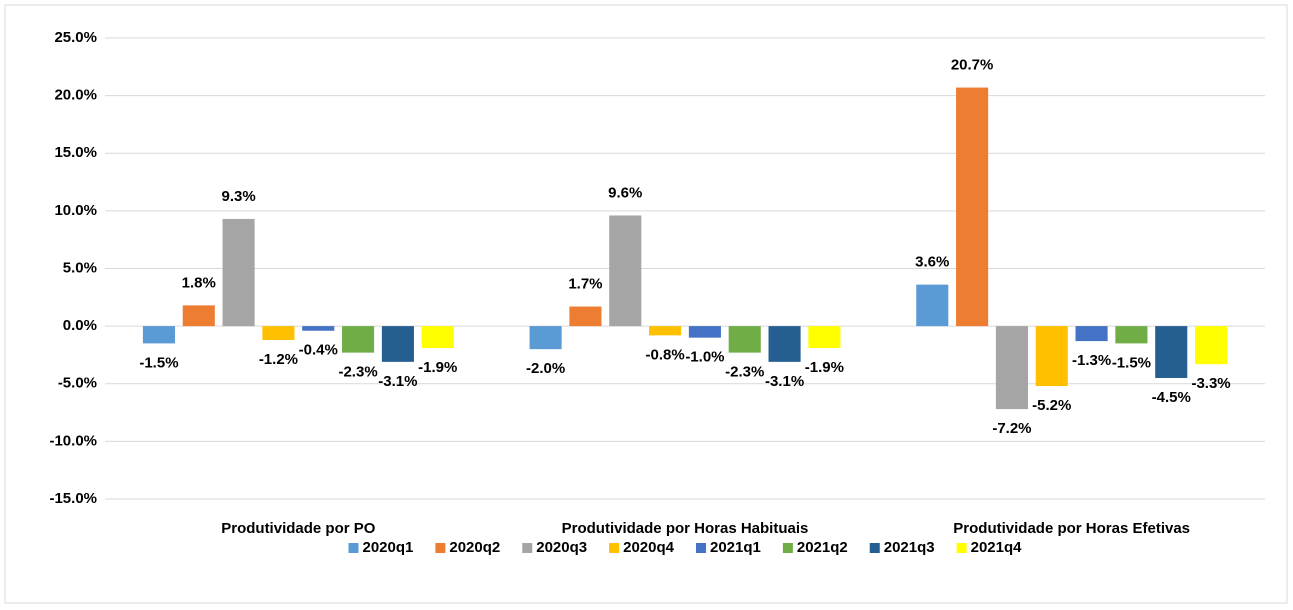  Describe the element at coordinates (75, 37) in the screenshot. I see `y-tick-label: 25.0%` at that location.